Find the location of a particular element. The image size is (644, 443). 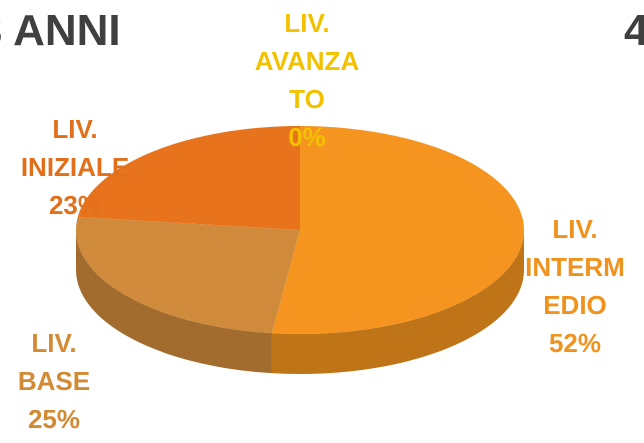

data-label: LIV. INTERMEDIO 52% is located at coordinates (575, 286).